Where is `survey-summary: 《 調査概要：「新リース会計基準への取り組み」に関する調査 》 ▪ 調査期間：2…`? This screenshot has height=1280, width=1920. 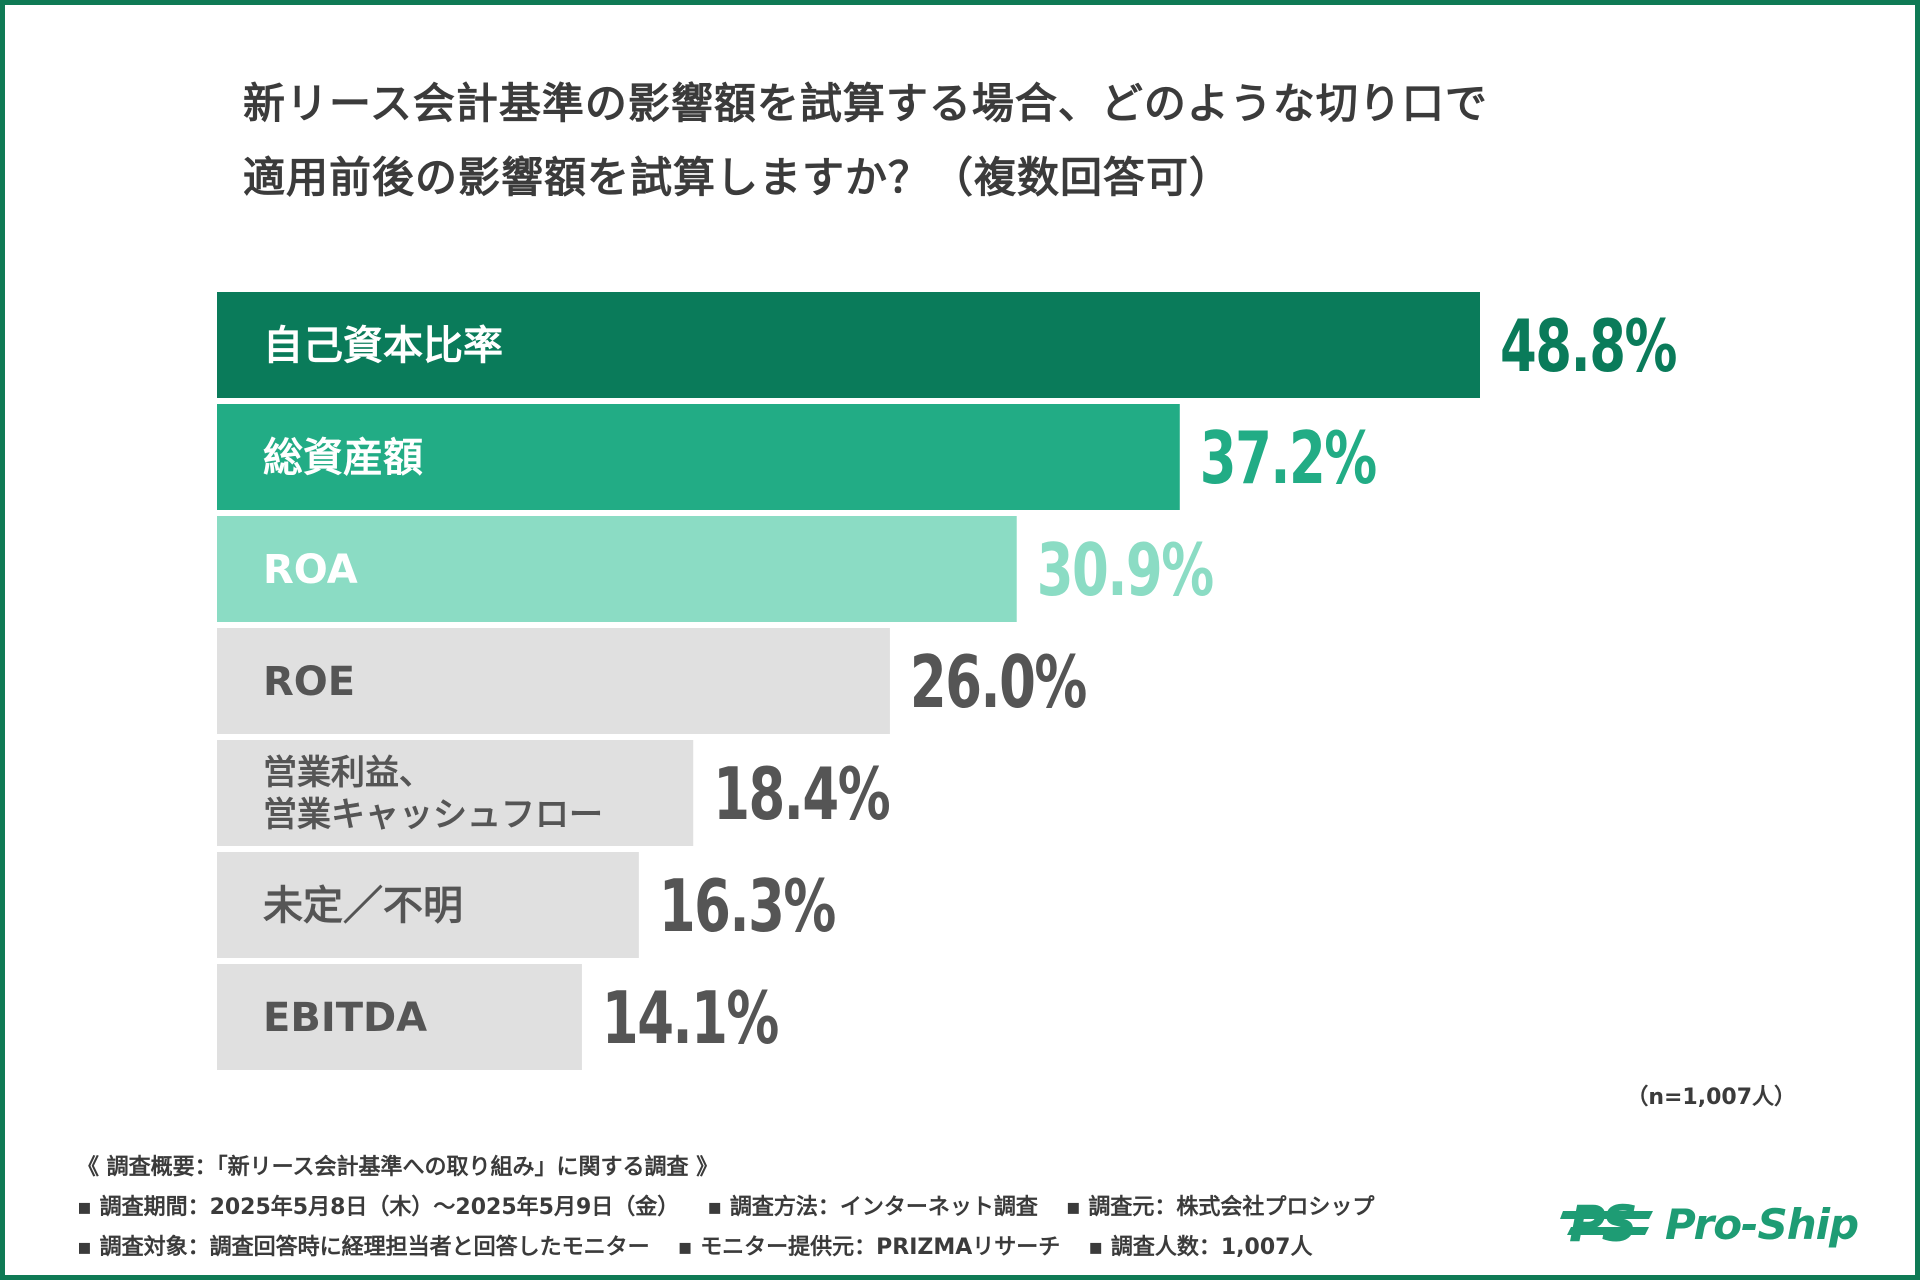
survey-summary: 《 調査概要：「新リース会計基準への取り組み」に関する調査 》 ▪ 調査期間：2… is located at coordinates (725, 1208).